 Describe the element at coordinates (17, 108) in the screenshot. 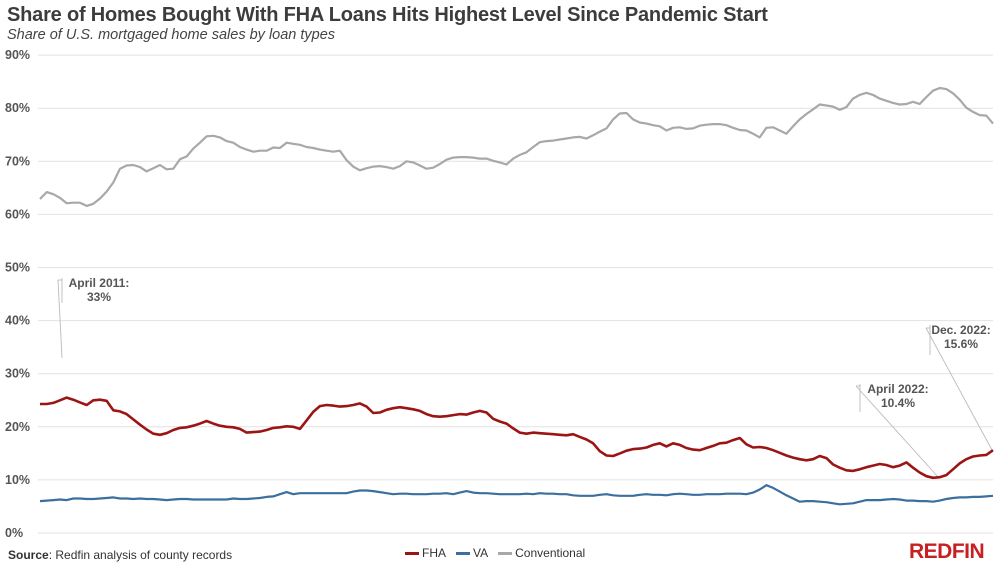

I see `y-tick-label: 80%` at that location.